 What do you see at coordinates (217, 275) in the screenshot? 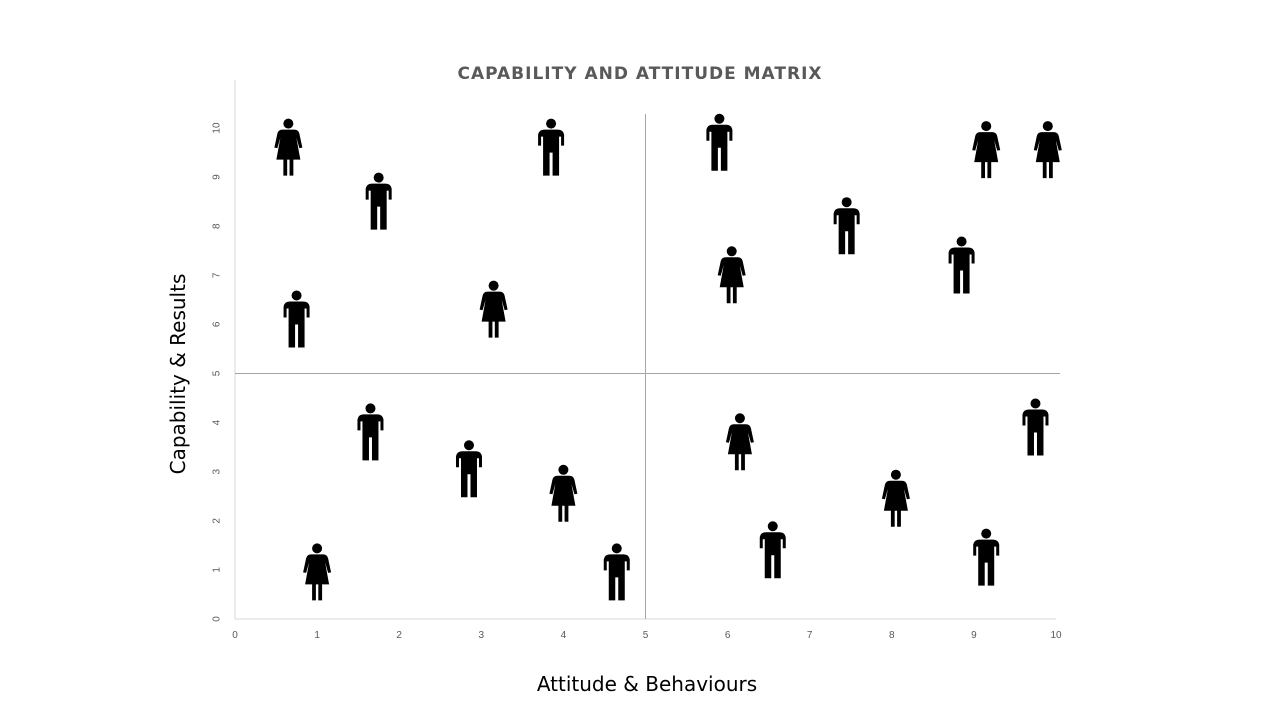
I see `y-tick-label: 7` at bounding box center [217, 275].